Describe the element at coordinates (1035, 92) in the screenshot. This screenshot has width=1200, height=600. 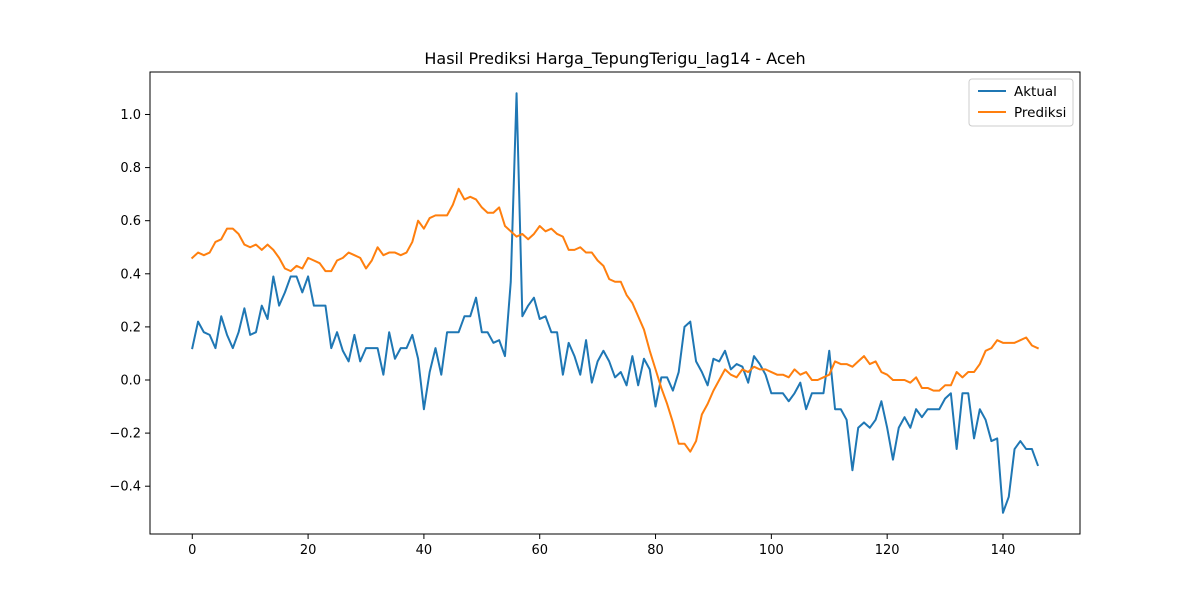
I see `legend-label-aktual: Aktual` at that location.